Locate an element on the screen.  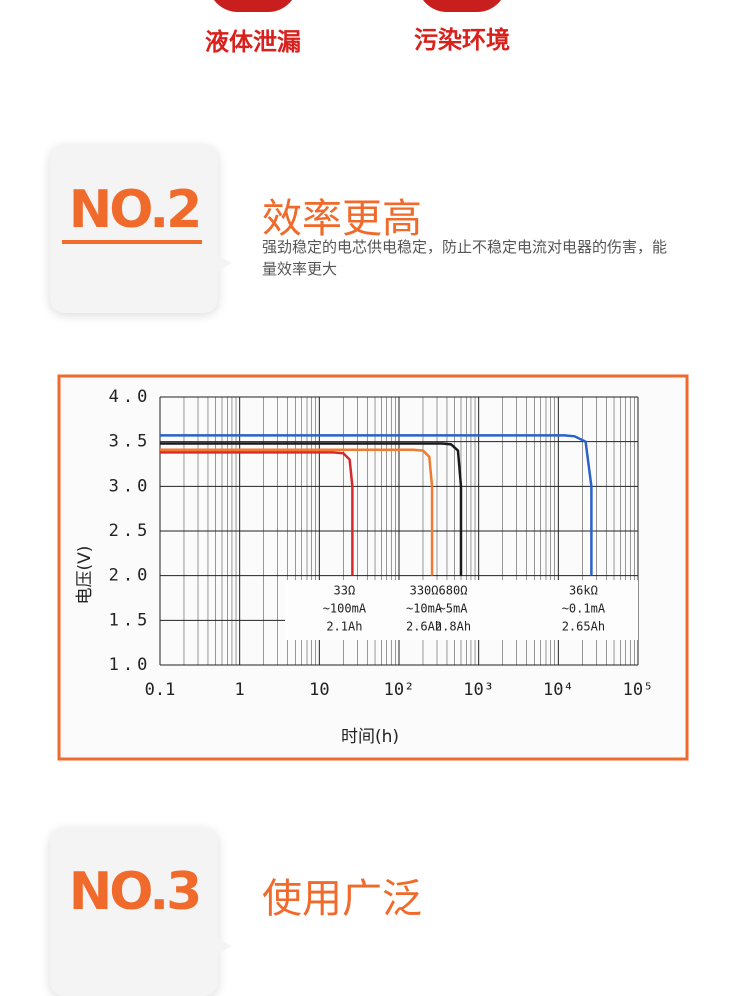
label-box is located at coordinates (461, 610).